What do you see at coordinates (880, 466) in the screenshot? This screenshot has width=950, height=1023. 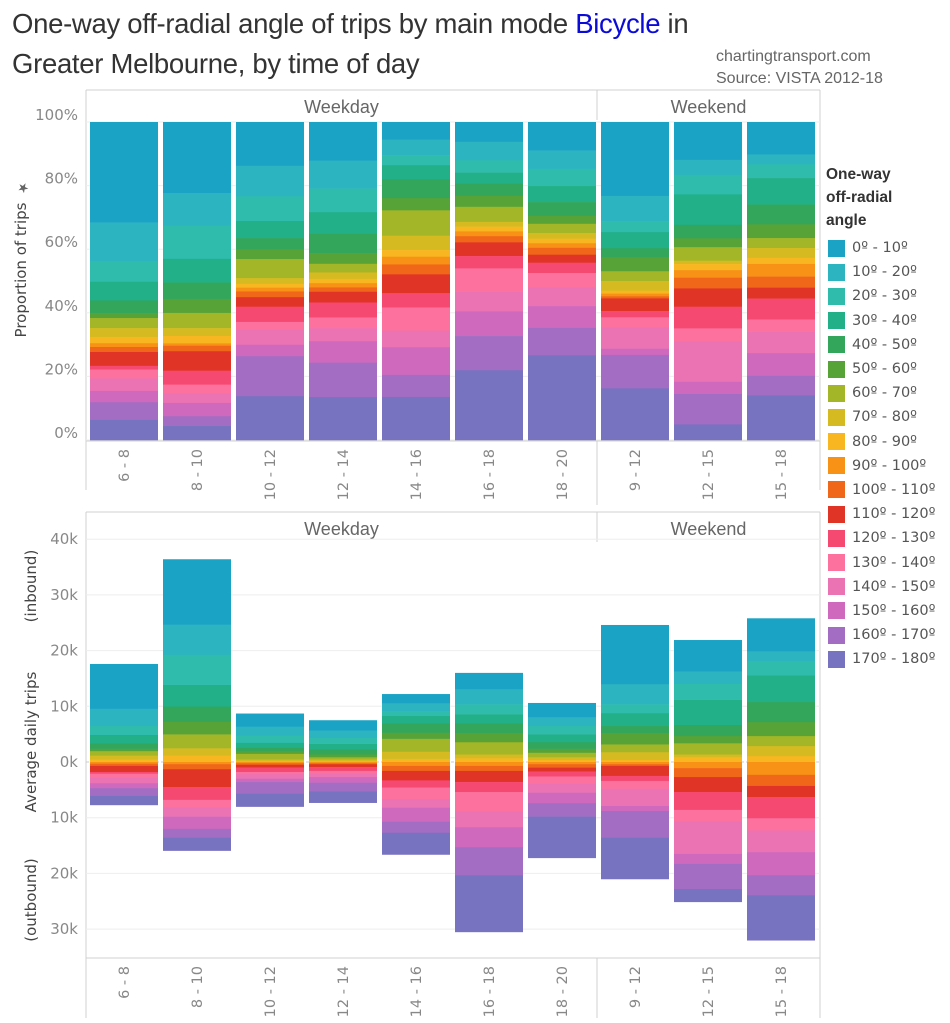 I see `legend-item: 90º - 100º` at bounding box center [880, 466].